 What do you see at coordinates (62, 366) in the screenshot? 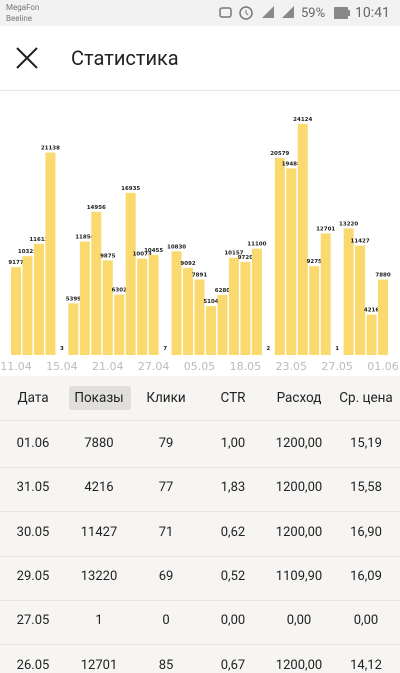
I see `x-tick-label: 15.04` at bounding box center [62, 366].